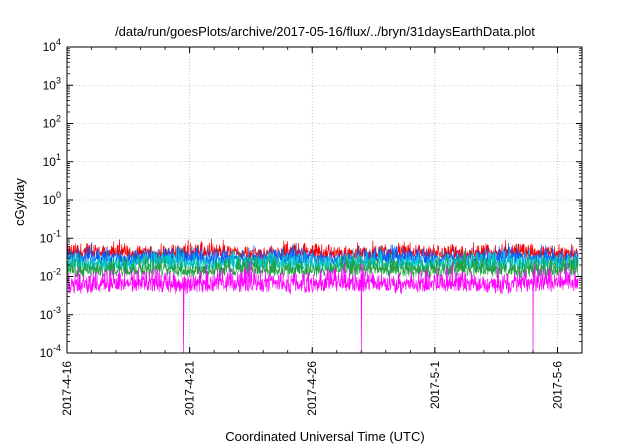 The width and height of the screenshot is (640, 448). What do you see at coordinates (52, 160) in the screenshot?
I see `y-tick-label: 10¹` at bounding box center [52, 160].